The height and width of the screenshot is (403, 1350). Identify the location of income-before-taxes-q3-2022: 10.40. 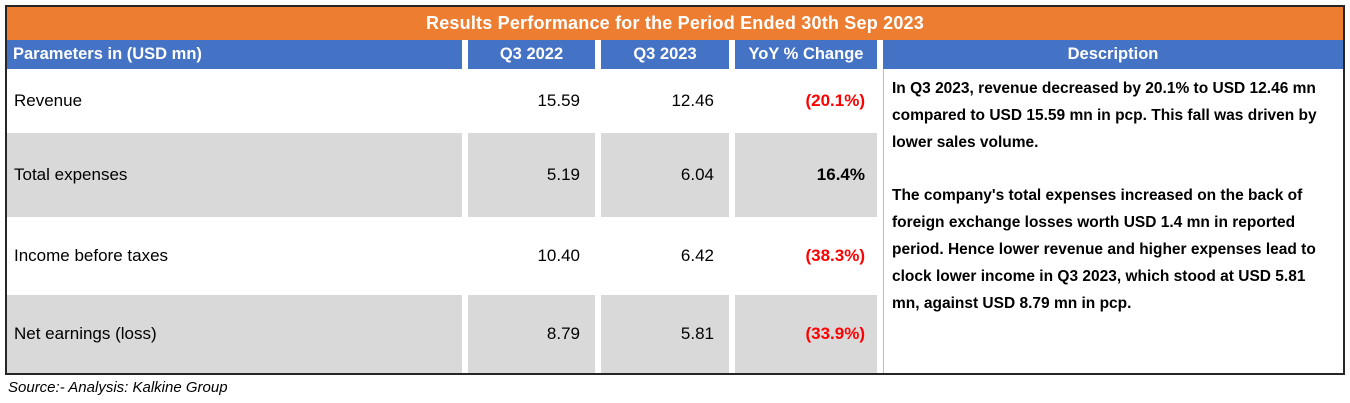
(531, 256).